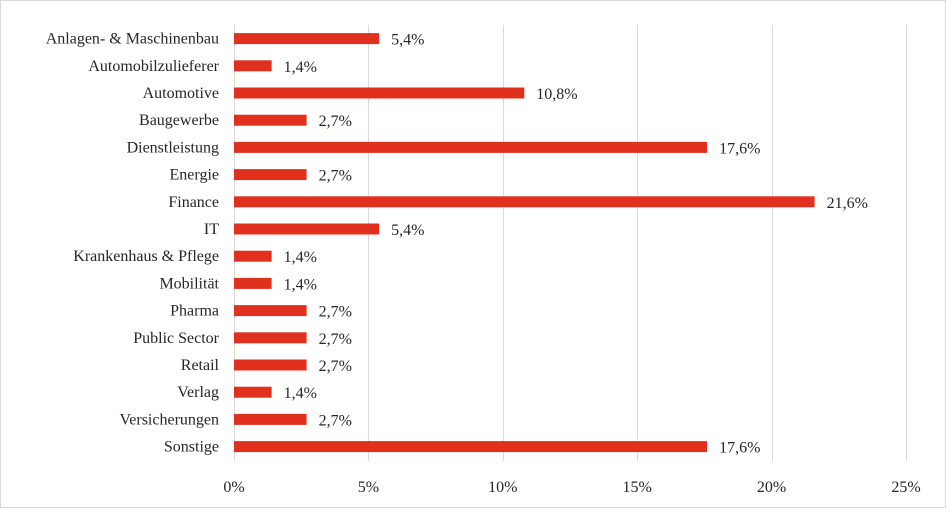 This screenshot has height=508, width=946. Describe the element at coordinates (169, 419) in the screenshot. I see `category-label: Versicherungen` at that location.